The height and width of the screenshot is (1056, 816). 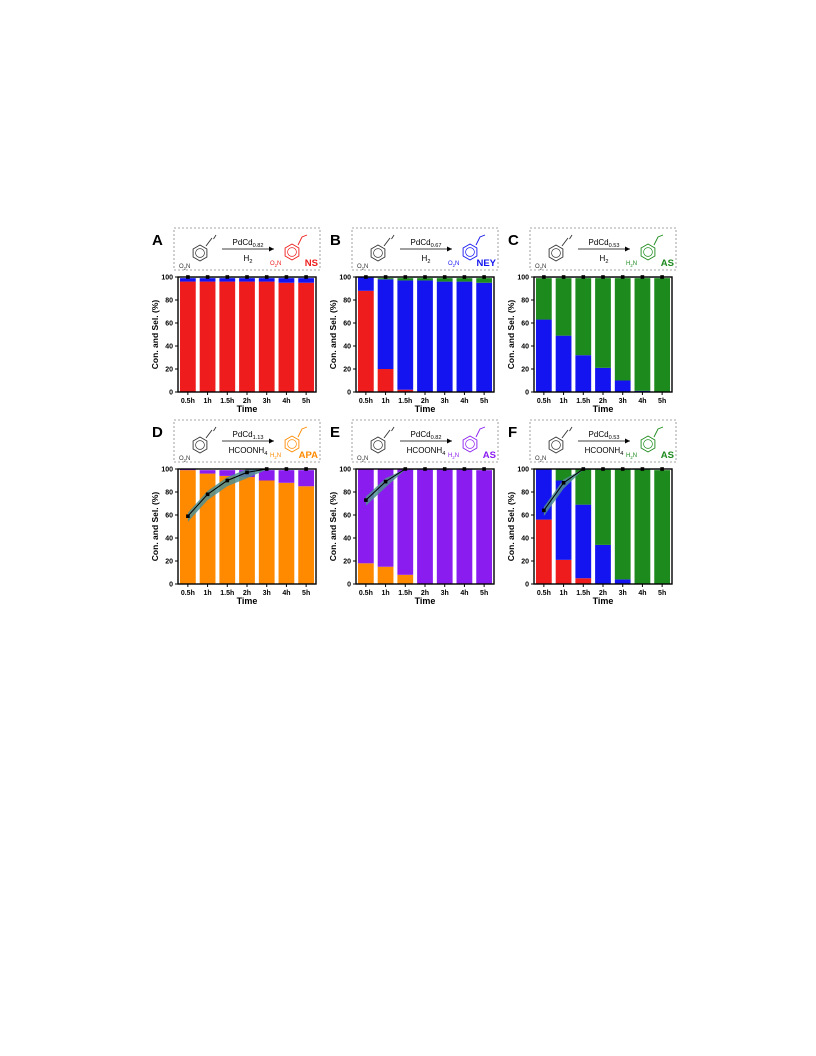 I want to click on panel-letter: A, so click(x=157, y=240).